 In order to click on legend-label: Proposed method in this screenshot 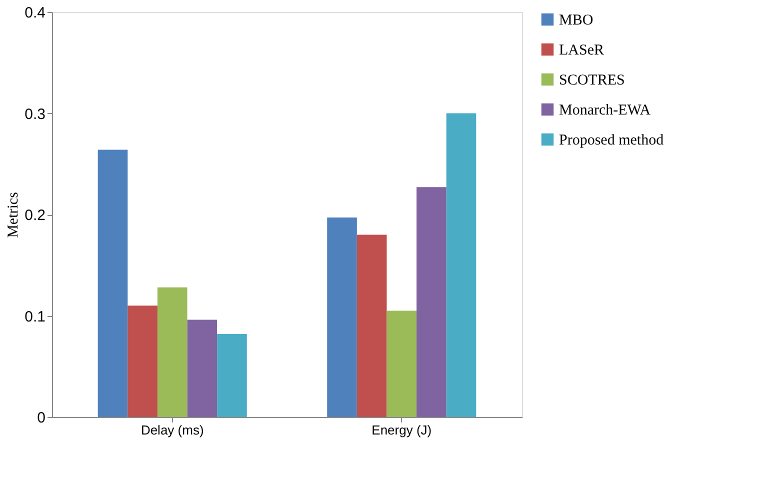, I will do `click(611, 140)`.